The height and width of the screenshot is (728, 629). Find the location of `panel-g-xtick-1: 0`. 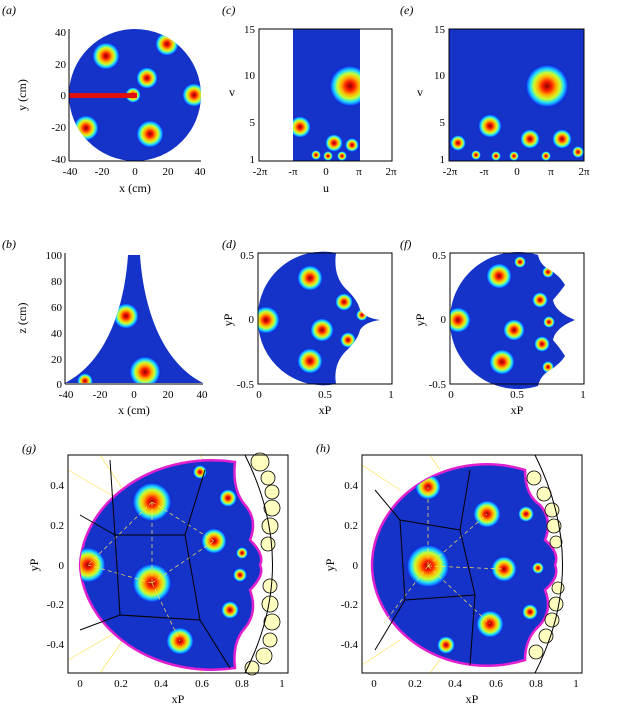

panel-g-xtick-1: 0 is located at coordinates (80, 684).